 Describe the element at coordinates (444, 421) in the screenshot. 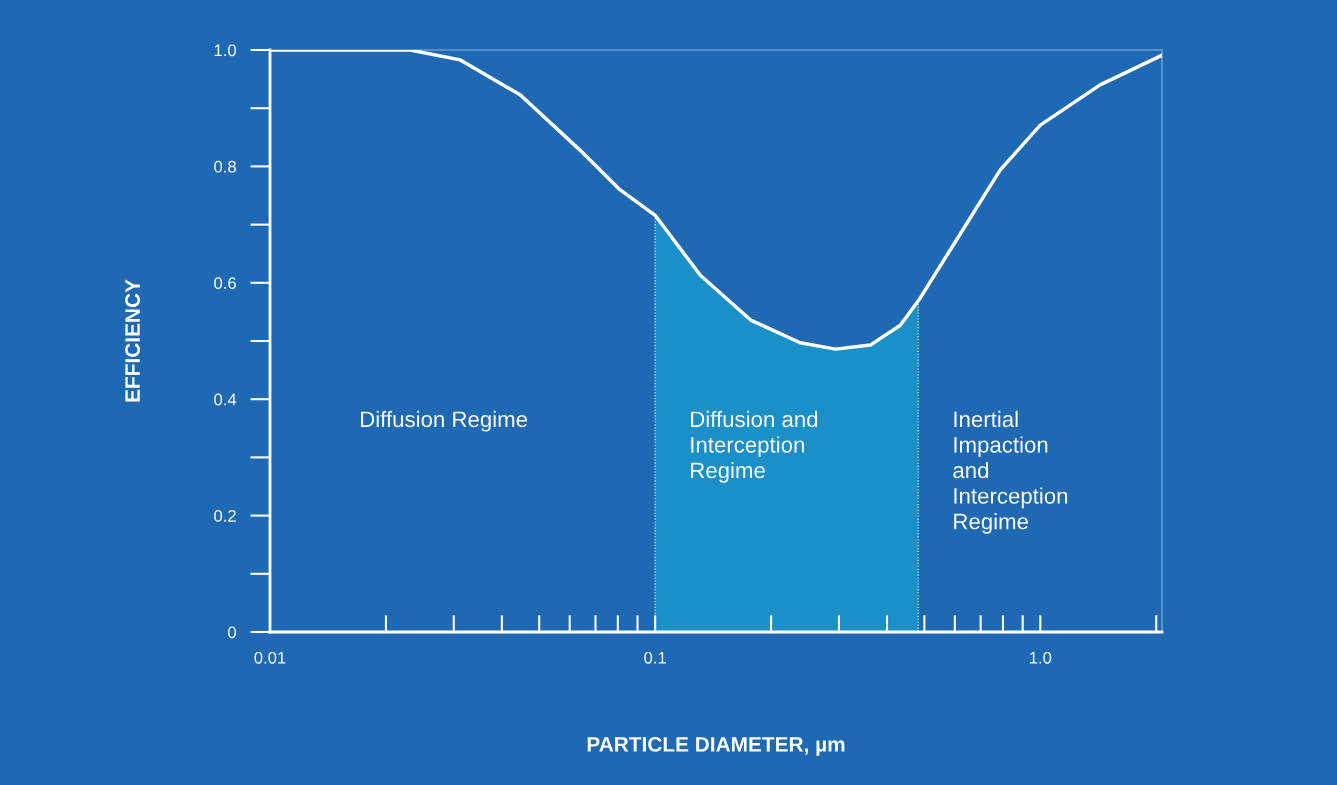

I see `annotation: Diffusion Regime` at that location.